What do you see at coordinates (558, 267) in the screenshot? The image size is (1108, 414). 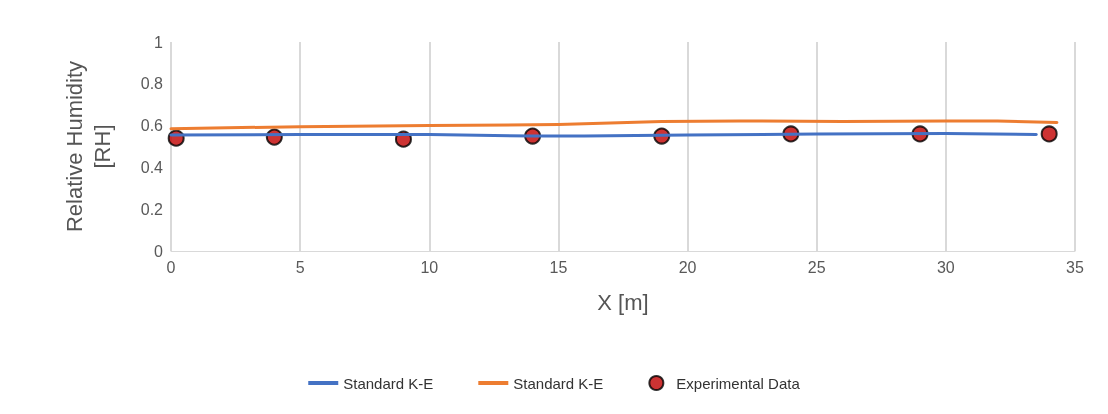 I see `x-tick-label: 15` at bounding box center [558, 267].